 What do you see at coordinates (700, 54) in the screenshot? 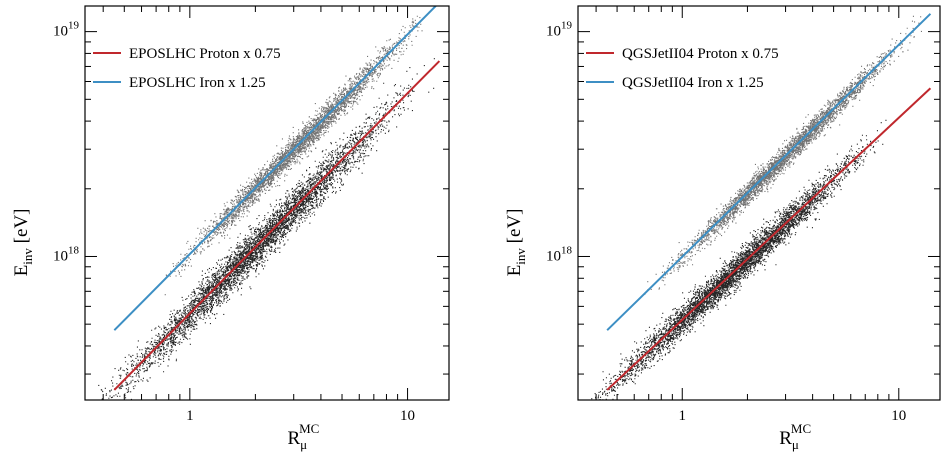
I see `legend-label: QGSJetII04 Proton x 0.75` at bounding box center [700, 54].